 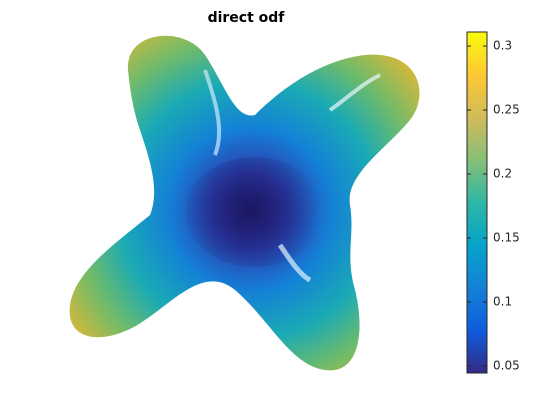 What do you see at coordinates (493, 202) in the screenshot?
I see `colorbar: 0.05 0.1 0.15 0.2 0.25 0.3` at bounding box center [493, 202].